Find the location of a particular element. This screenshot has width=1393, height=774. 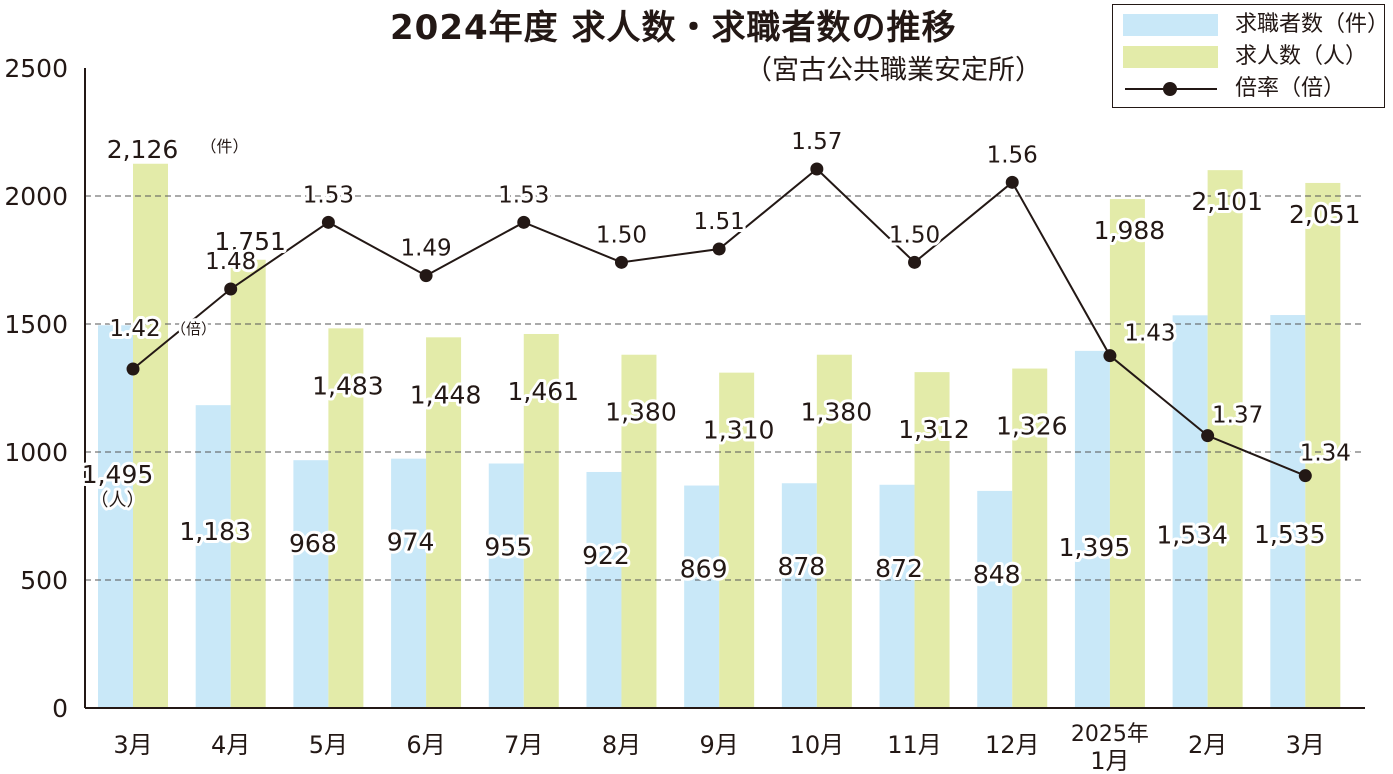

jobs-value-label-12: 2,101 is located at coordinates (1227, 201).